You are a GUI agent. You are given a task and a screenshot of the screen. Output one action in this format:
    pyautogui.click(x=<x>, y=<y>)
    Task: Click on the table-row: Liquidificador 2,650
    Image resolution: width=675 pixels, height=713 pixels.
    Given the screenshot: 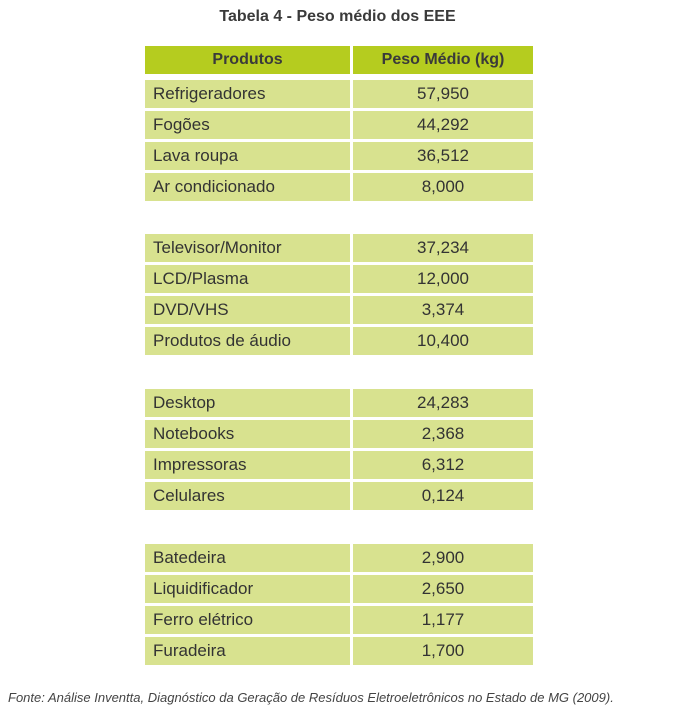 What is the action you would take?
    pyautogui.click(x=339, y=589)
    